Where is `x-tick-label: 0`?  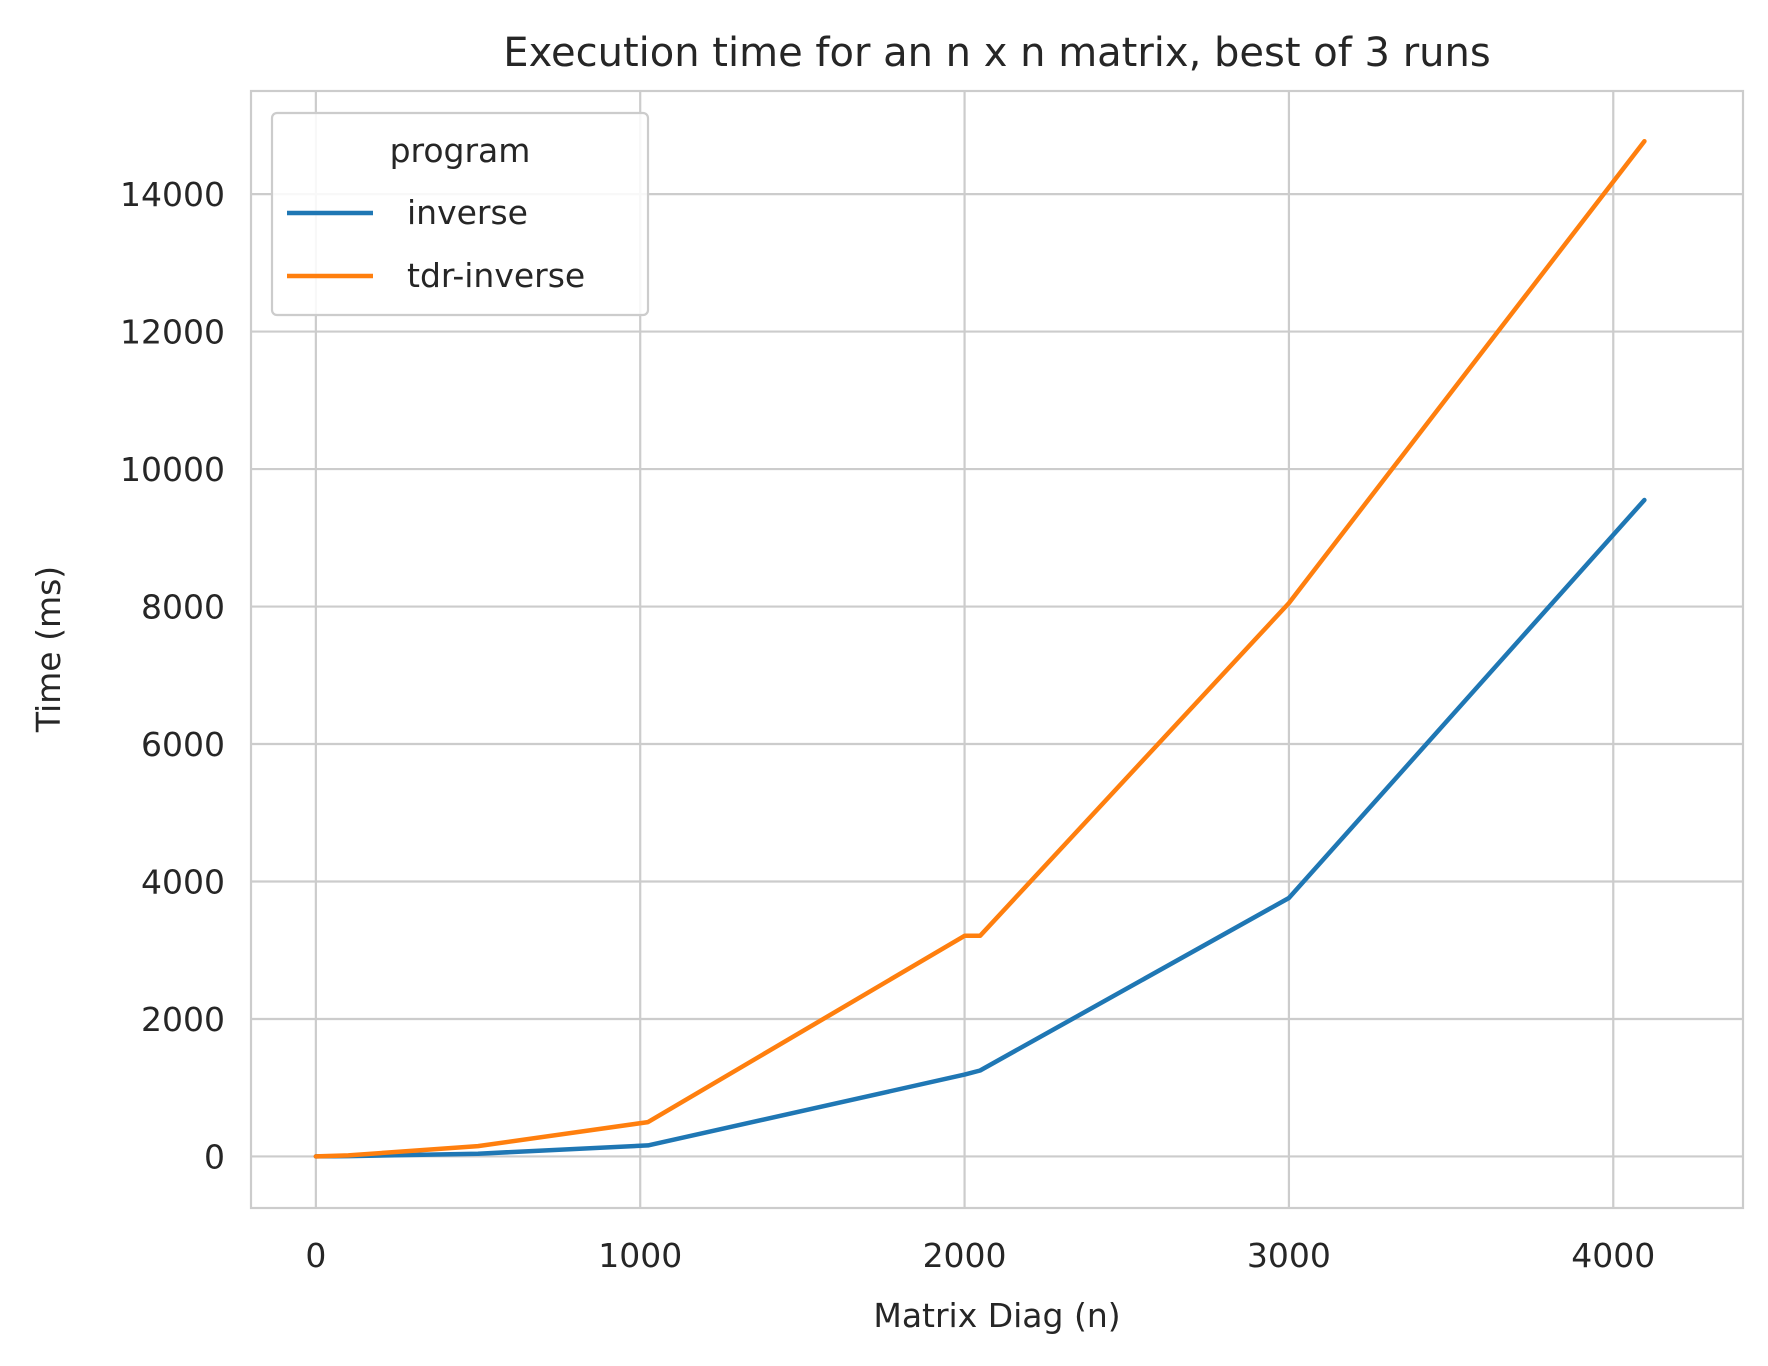 x-tick-label: 0 is located at coordinates (315, 1255).